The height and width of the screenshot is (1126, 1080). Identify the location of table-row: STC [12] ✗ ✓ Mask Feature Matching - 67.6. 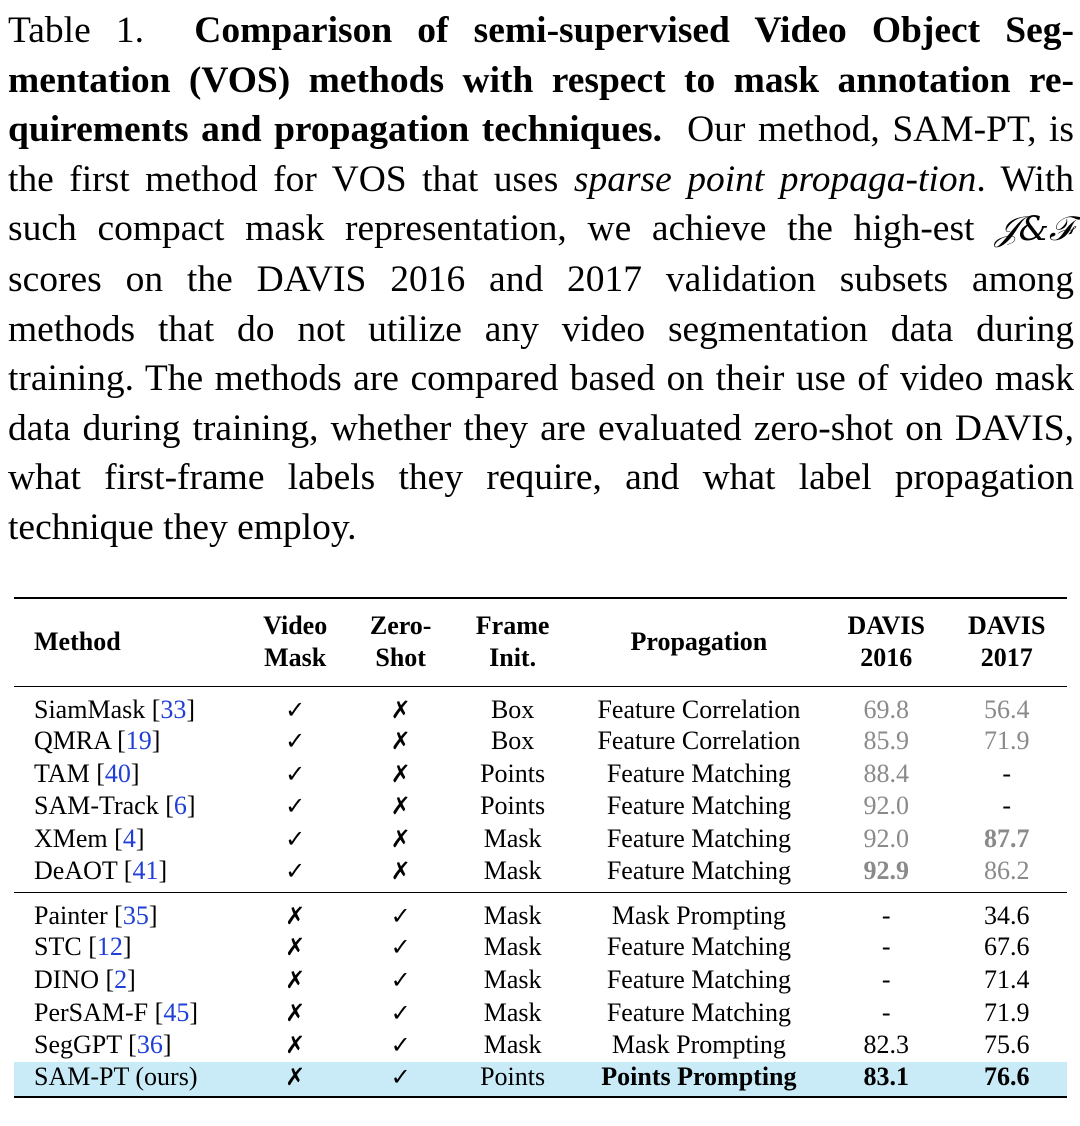
(540, 947).